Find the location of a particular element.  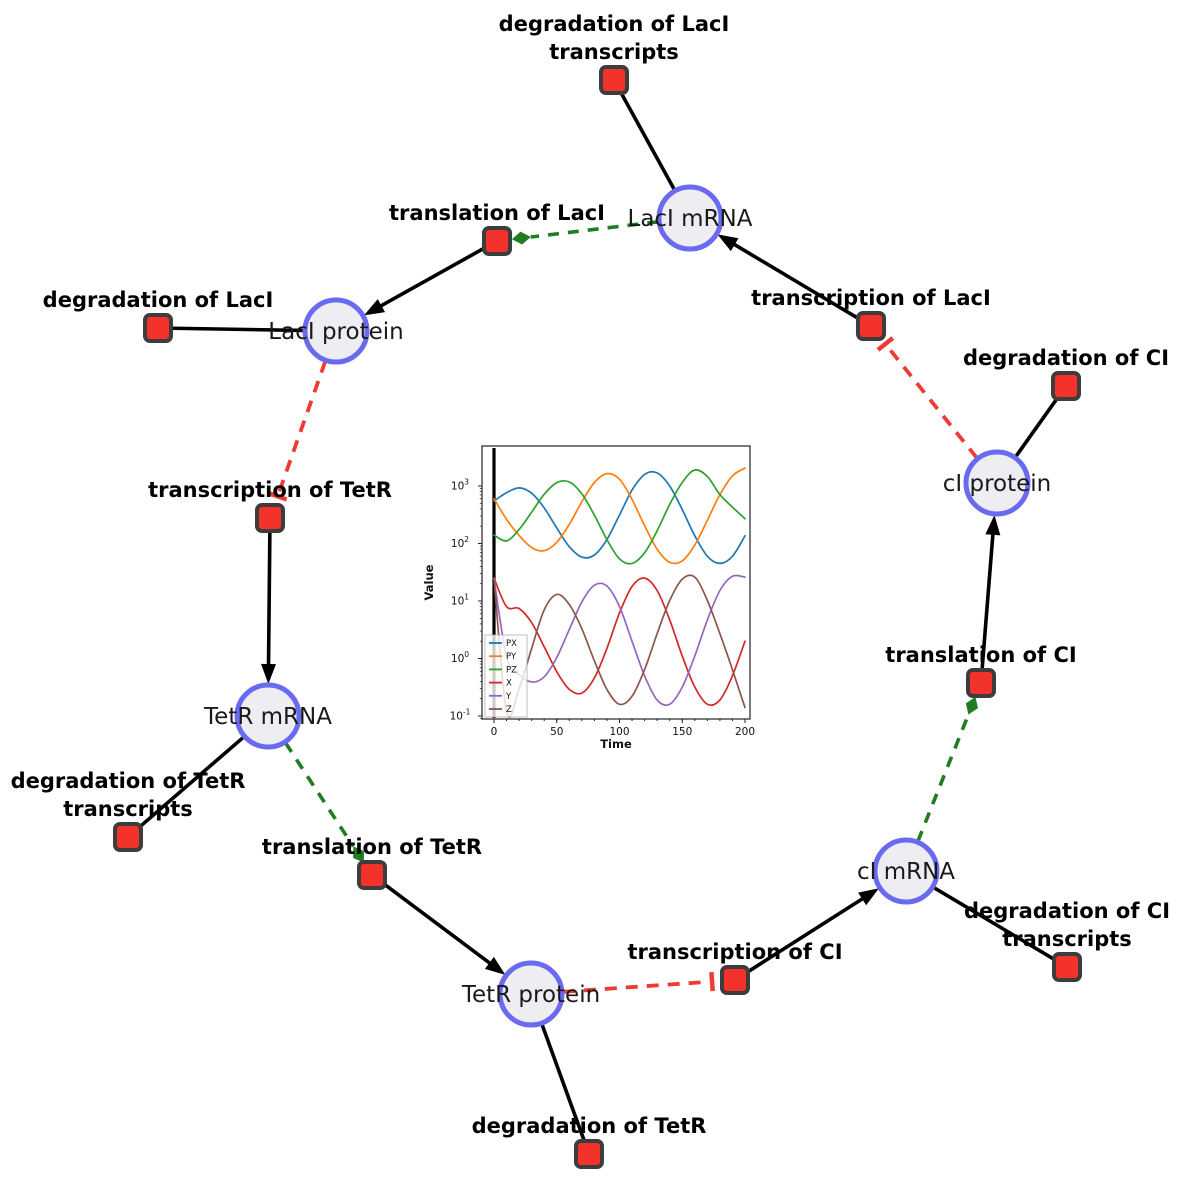

species-node-tetr_protein is located at coordinates (531, 994).